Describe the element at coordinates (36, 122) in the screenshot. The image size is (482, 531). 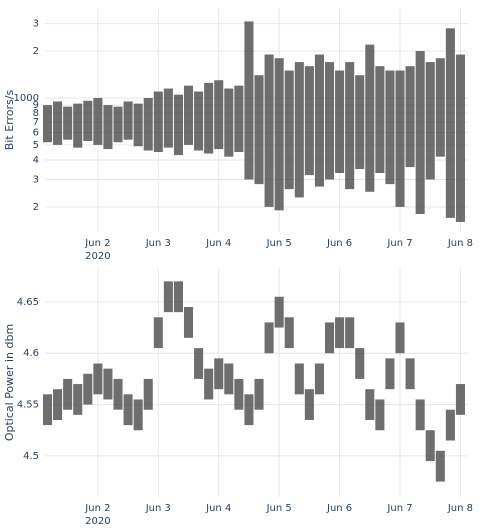
I see `y-tick-label: 7` at that location.